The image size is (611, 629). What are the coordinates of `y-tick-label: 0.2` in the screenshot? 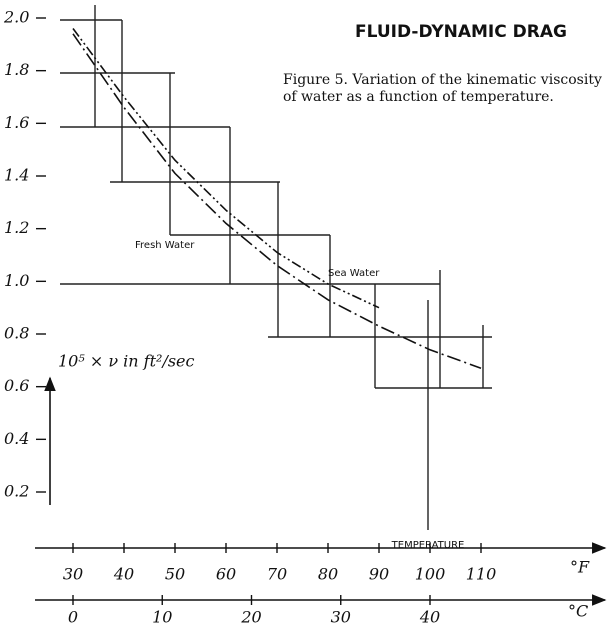 It's located at (16, 491).